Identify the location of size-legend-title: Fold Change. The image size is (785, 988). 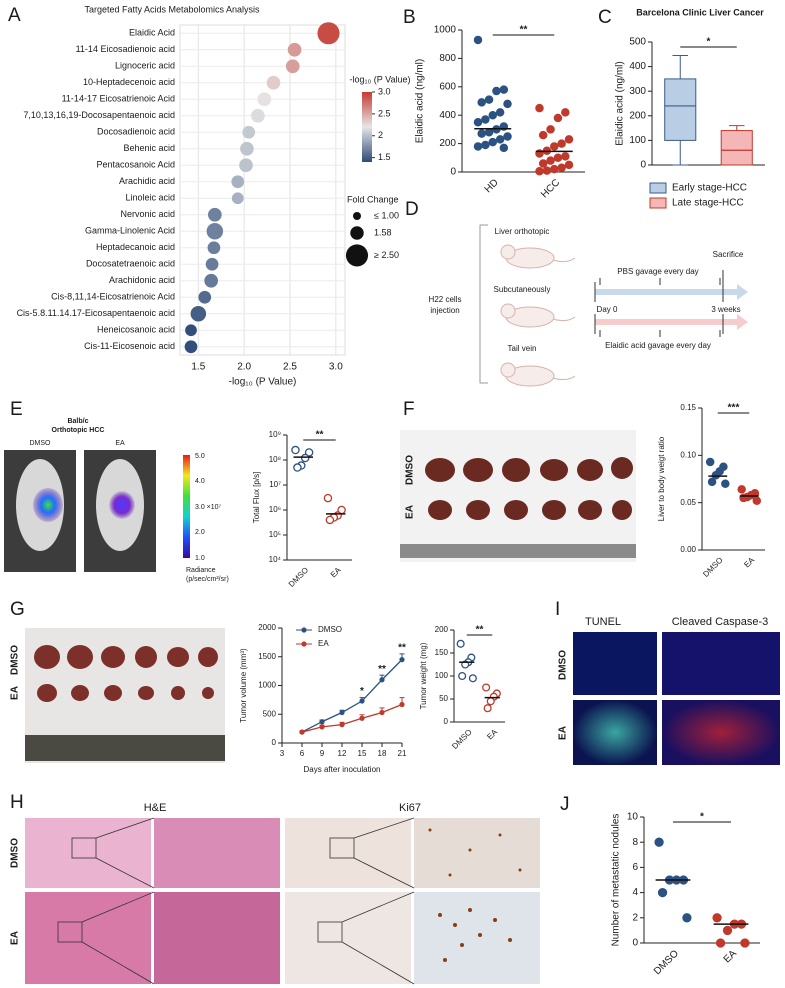
(373, 199).